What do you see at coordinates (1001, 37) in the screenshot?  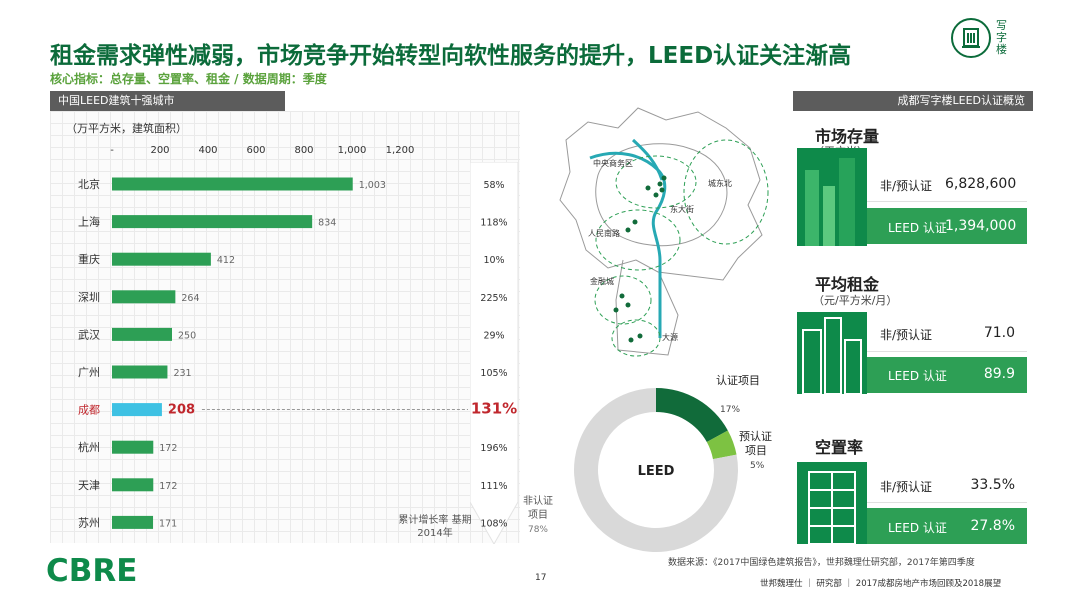 I see `logo-label: 写字楼` at bounding box center [1001, 37].